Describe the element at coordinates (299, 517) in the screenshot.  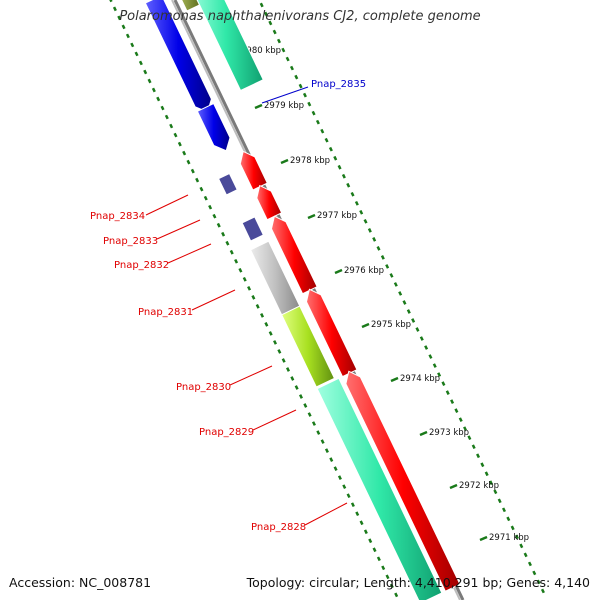
I see `gene-label-pnap_2828: Pnap_2828` at that location.